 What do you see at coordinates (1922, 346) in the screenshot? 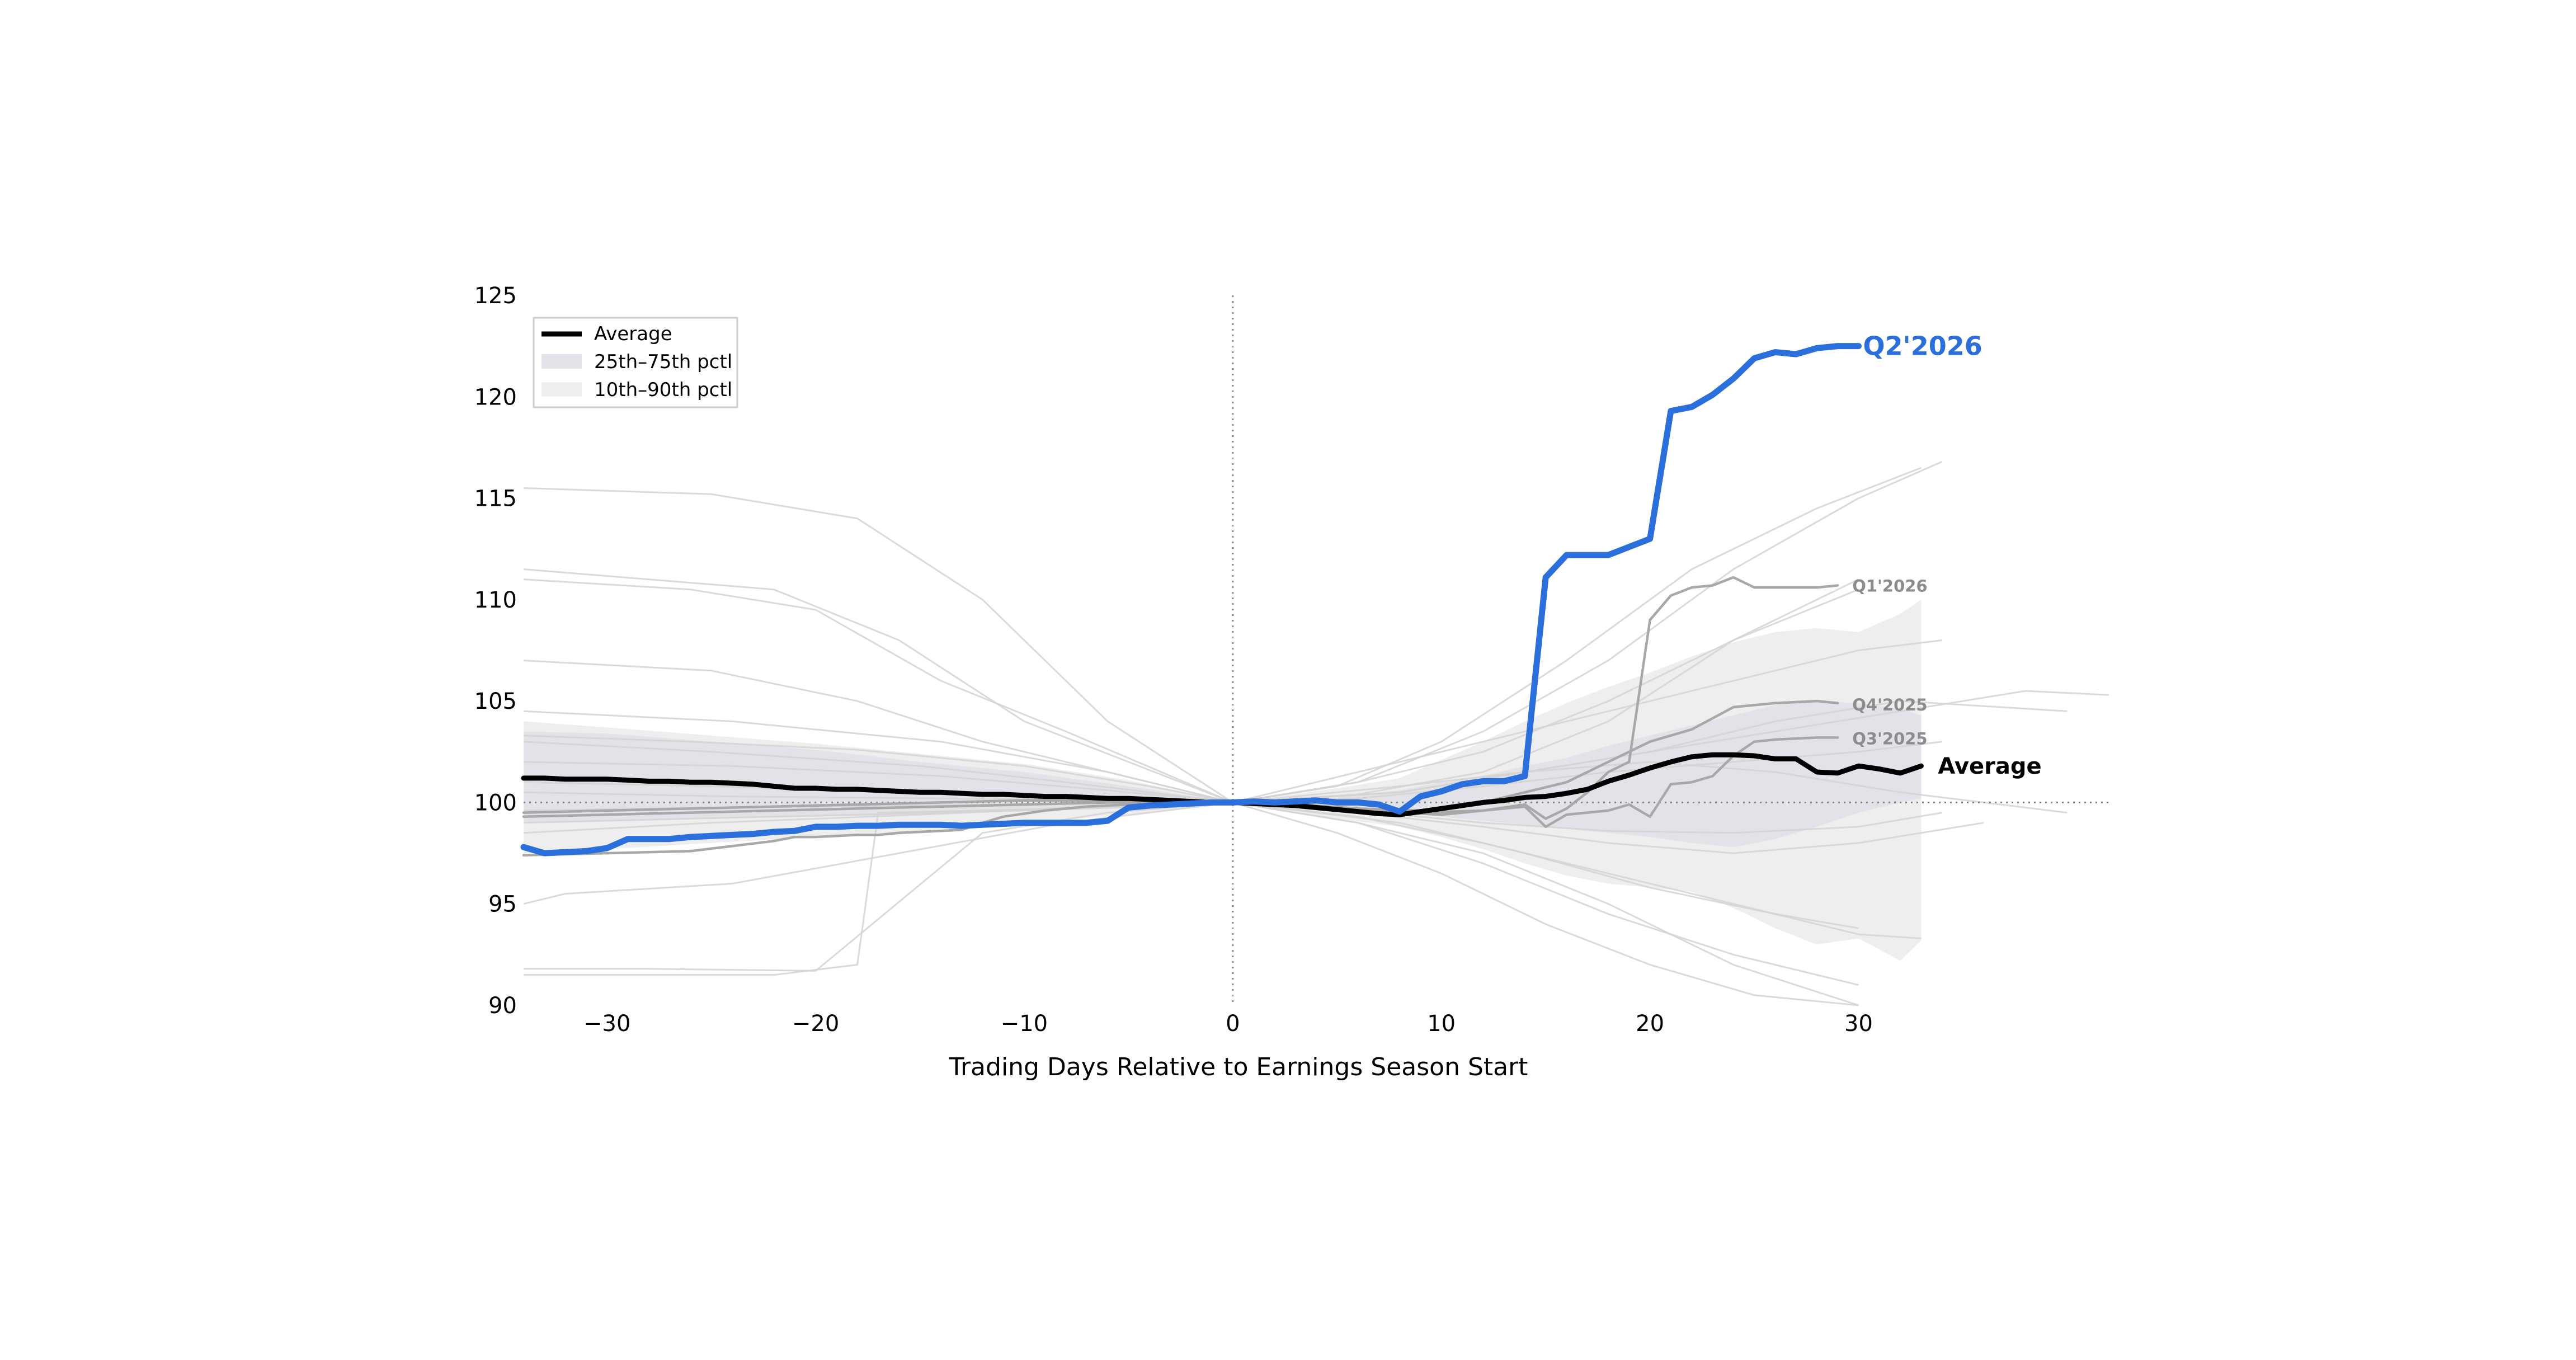
I see `series-q2-2026-label: Q2'2026` at bounding box center [1922, 346].